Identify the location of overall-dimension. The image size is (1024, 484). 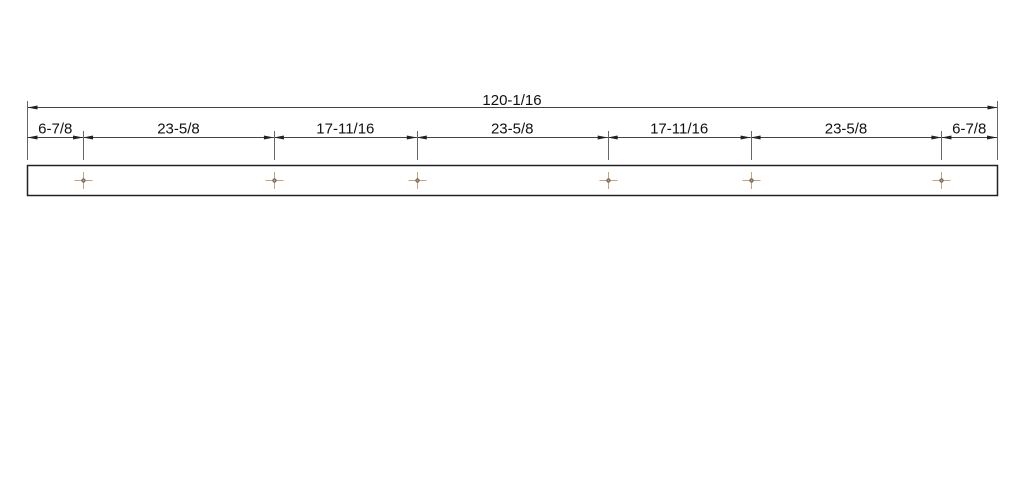
(512, 130).